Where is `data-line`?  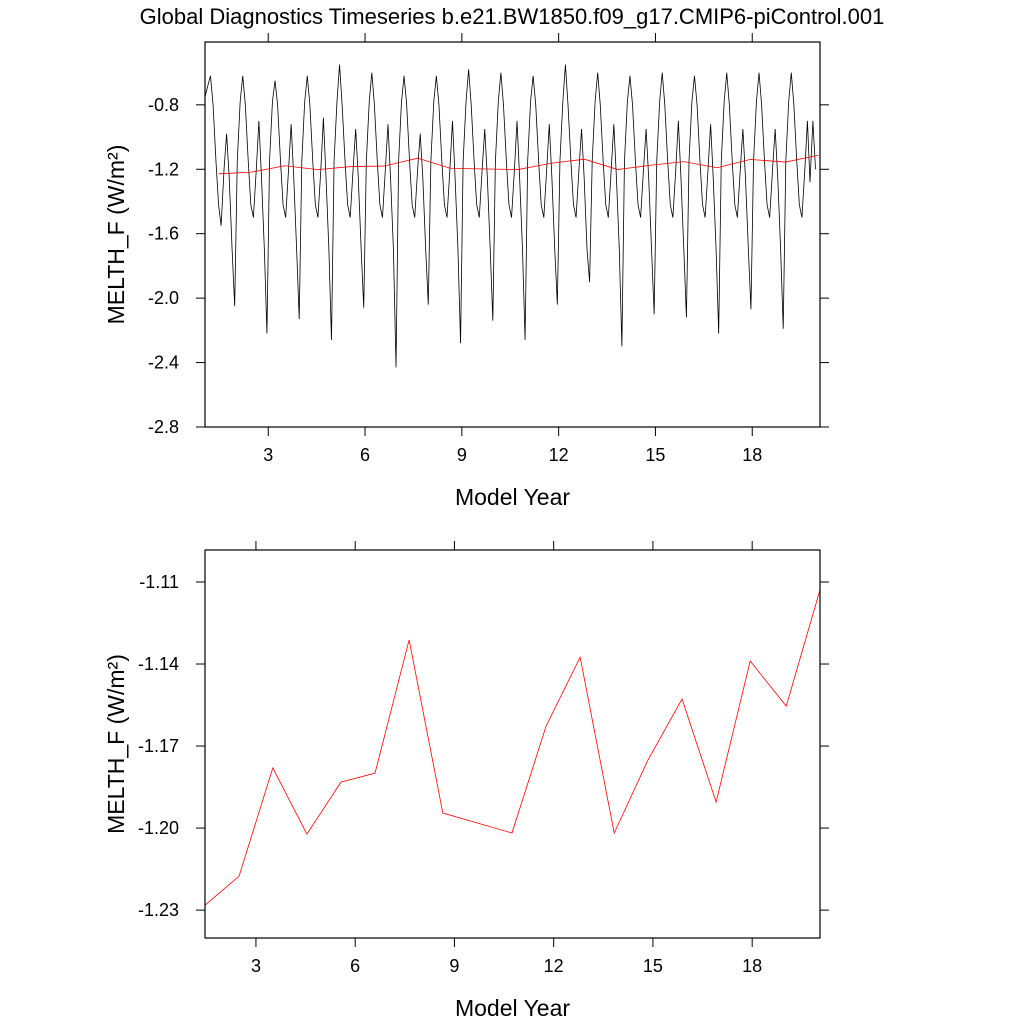 data-line is located at coordinates (518, 164).